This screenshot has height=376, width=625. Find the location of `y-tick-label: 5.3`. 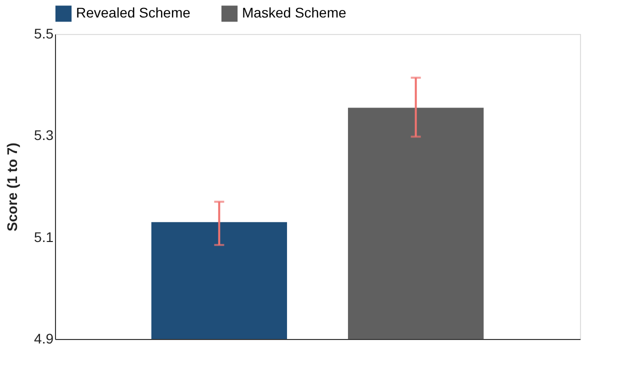

y-tick-label: 5.3 is located at coordinates (44, 135).